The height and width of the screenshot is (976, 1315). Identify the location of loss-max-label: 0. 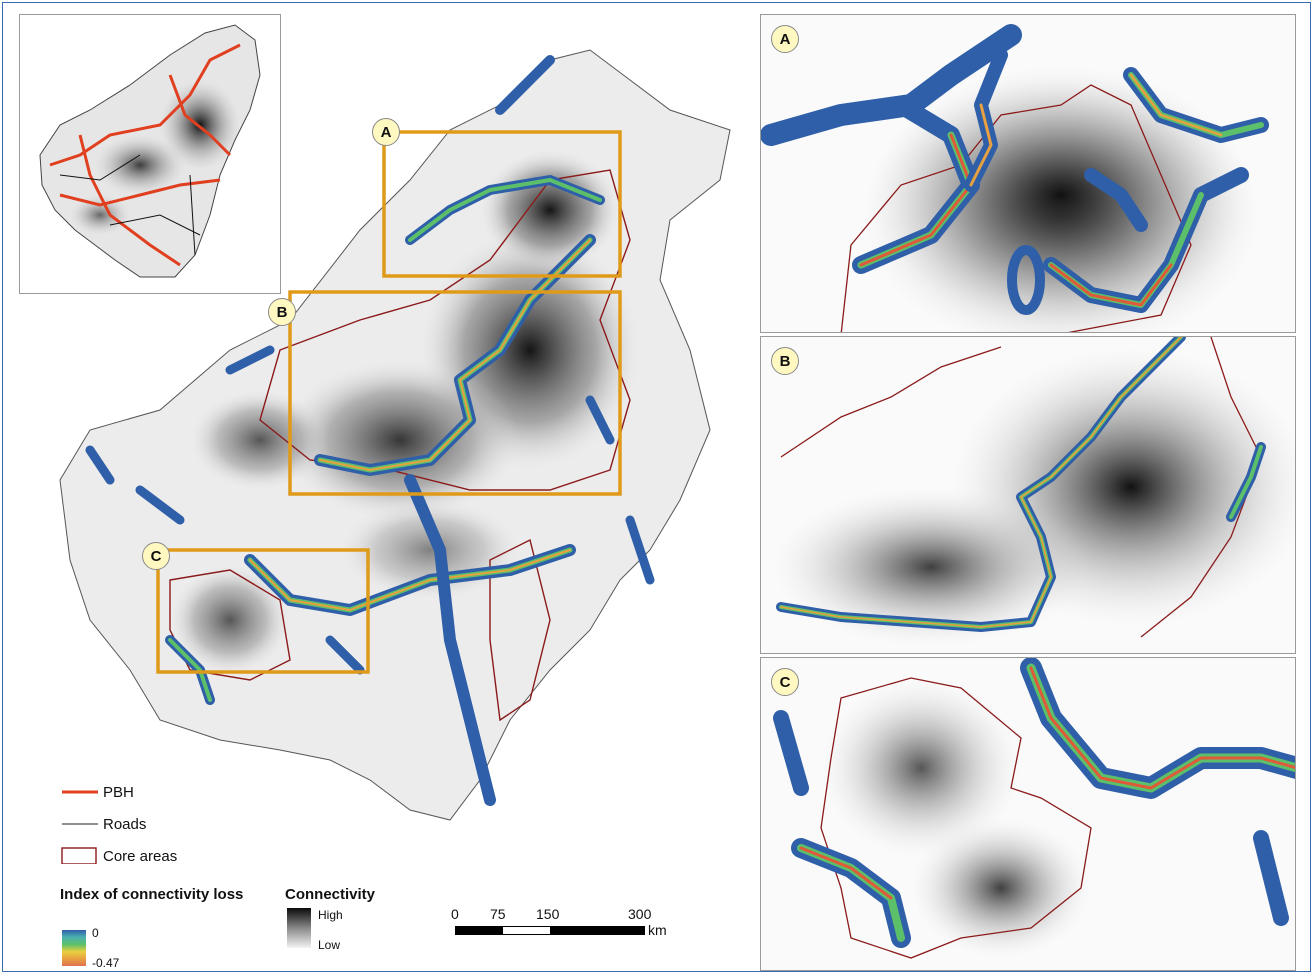
(95, 933).